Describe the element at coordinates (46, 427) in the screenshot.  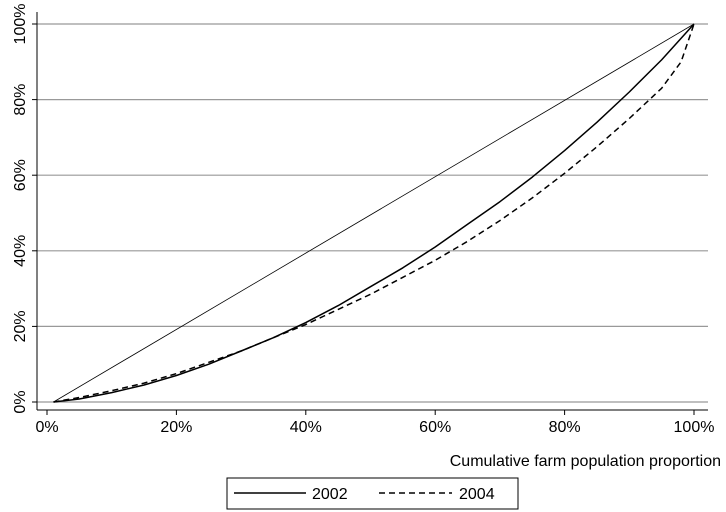
I see `x-tick-label: 0%` at that location.